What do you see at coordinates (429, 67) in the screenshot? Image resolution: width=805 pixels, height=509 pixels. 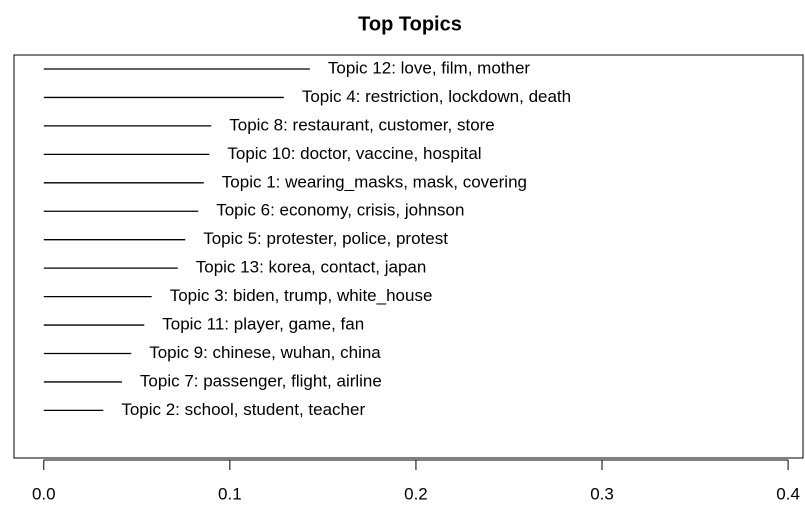 I see `topic-label: Topic 12: love, film, mother` at bounding box center [429, 67].